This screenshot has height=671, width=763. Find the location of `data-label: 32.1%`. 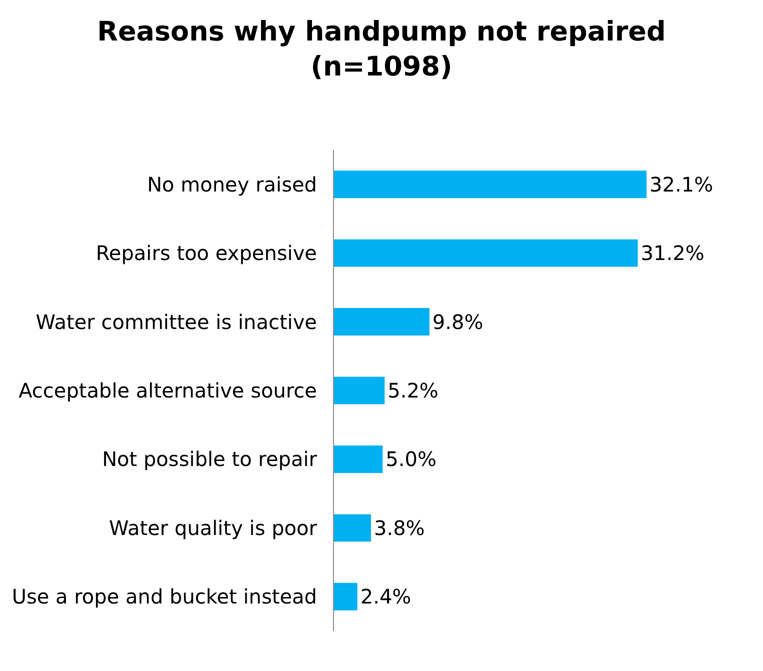

data-label: 32.1% is located at coordinates (682, 184).